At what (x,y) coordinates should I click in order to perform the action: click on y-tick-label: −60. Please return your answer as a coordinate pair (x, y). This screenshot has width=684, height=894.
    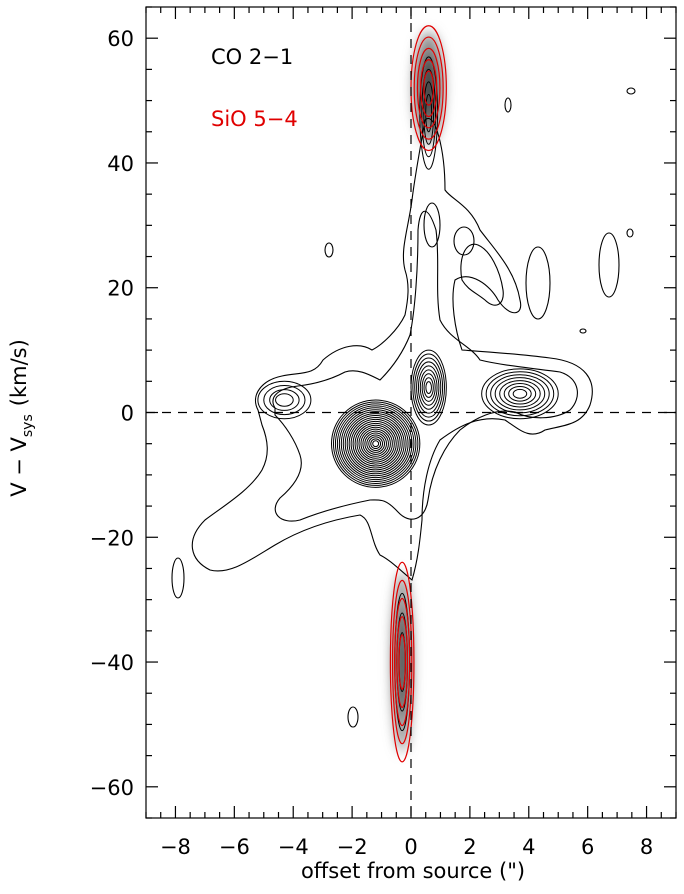
    Looking at the image, I should click on (112, 788).